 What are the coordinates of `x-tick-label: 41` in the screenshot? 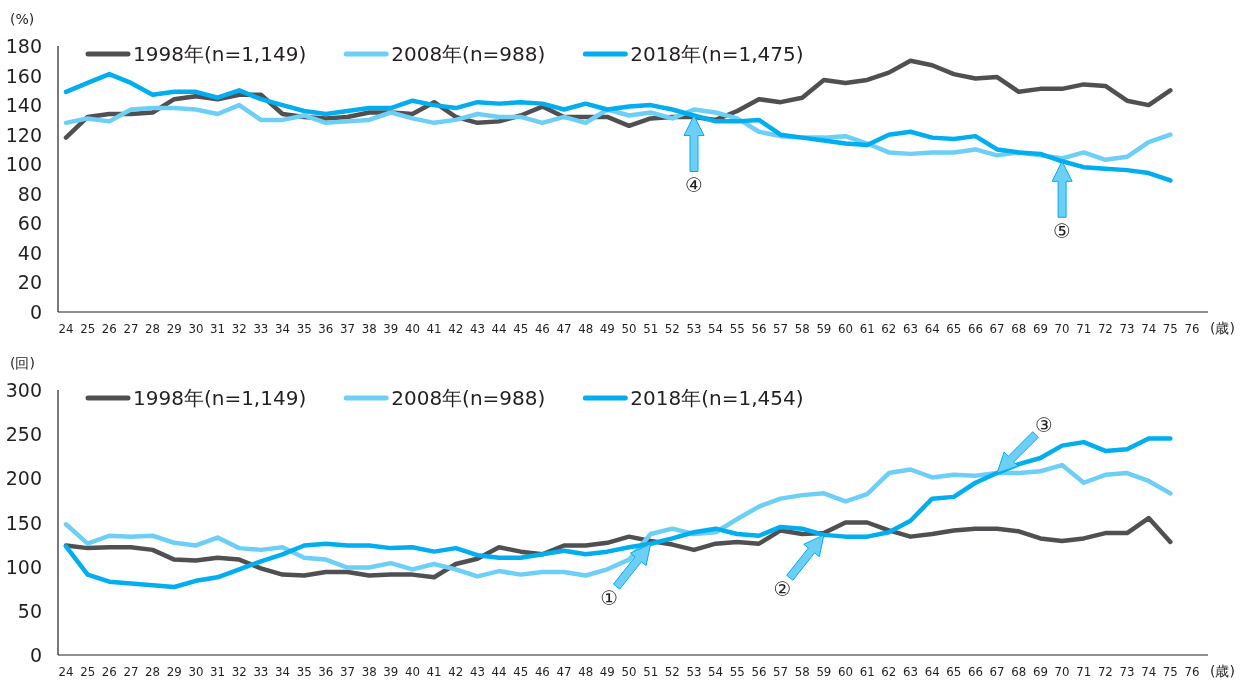 It's located at (435, 328).